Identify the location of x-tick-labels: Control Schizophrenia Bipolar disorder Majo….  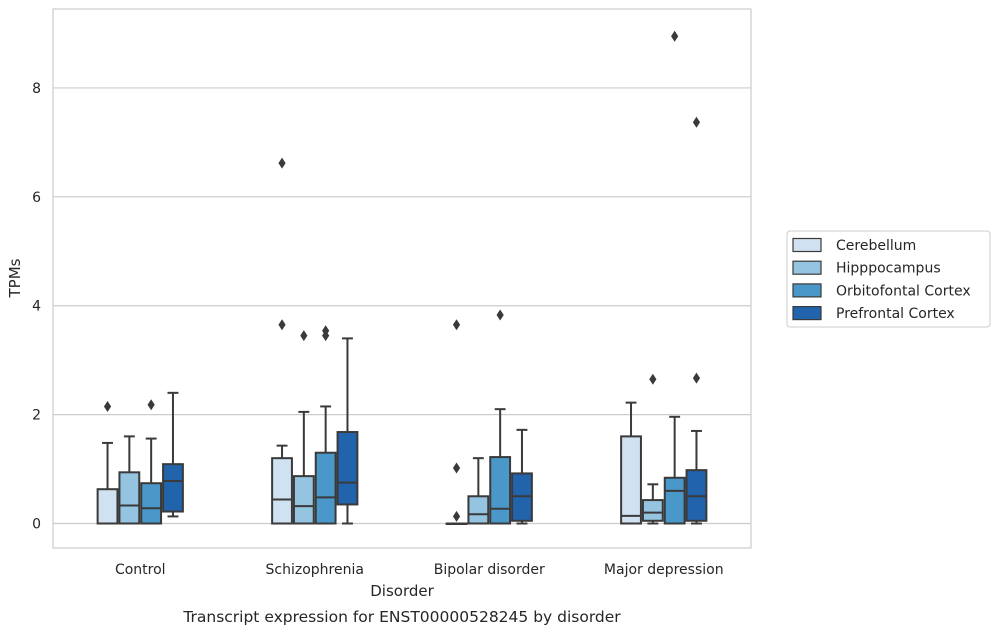
(419, 570).